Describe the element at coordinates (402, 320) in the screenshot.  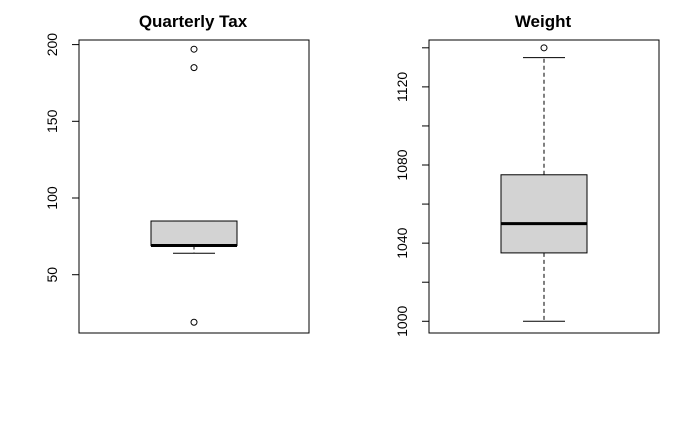
I see `y-tick-label: 1000` at that location.